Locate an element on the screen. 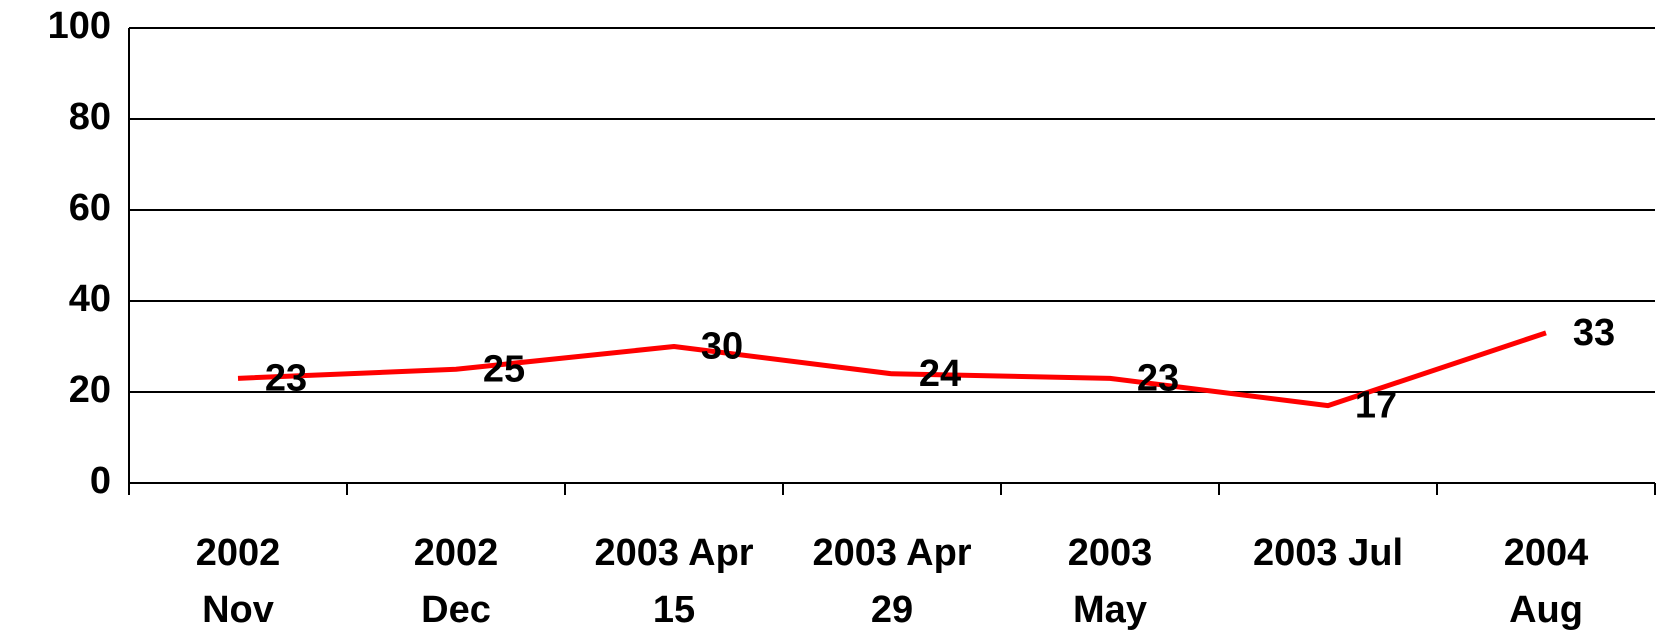 The width and height of the screenshot is (1663, 643). x-tick-label-box: 2002 Dec is located at coordinates (456, 581).